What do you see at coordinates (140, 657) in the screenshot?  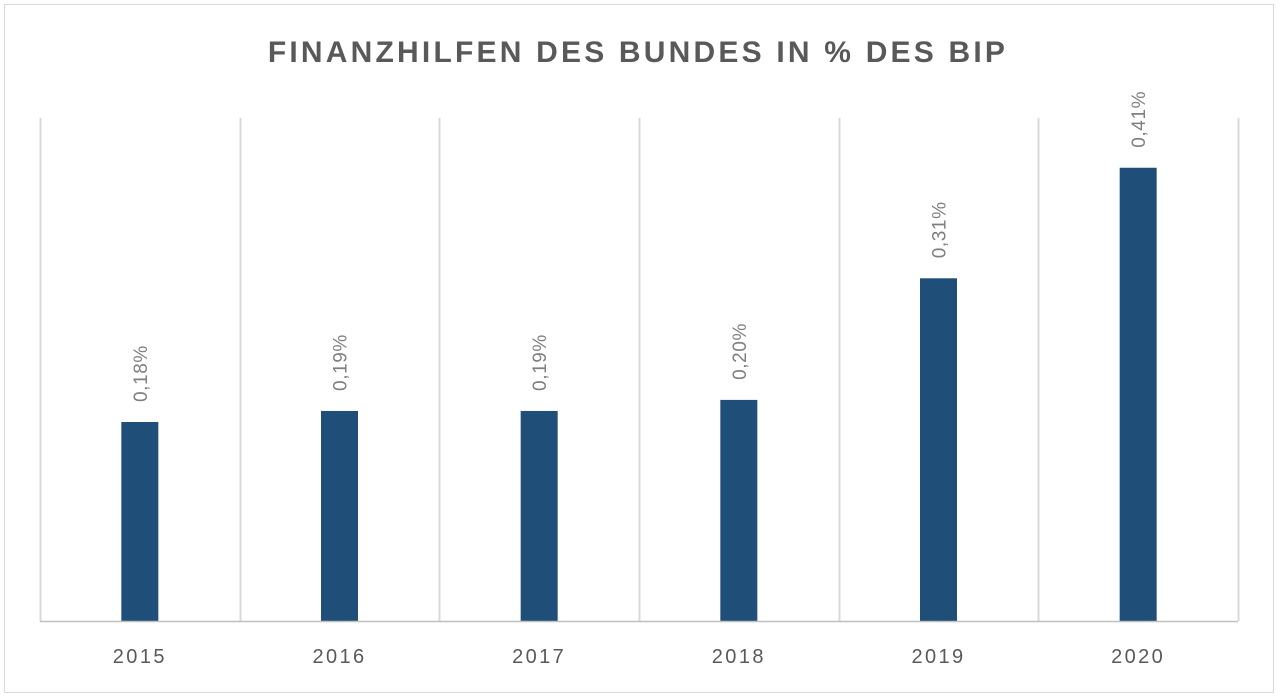 I see `x-tick-label-2015: 2015` at bounding box center [140, 657].